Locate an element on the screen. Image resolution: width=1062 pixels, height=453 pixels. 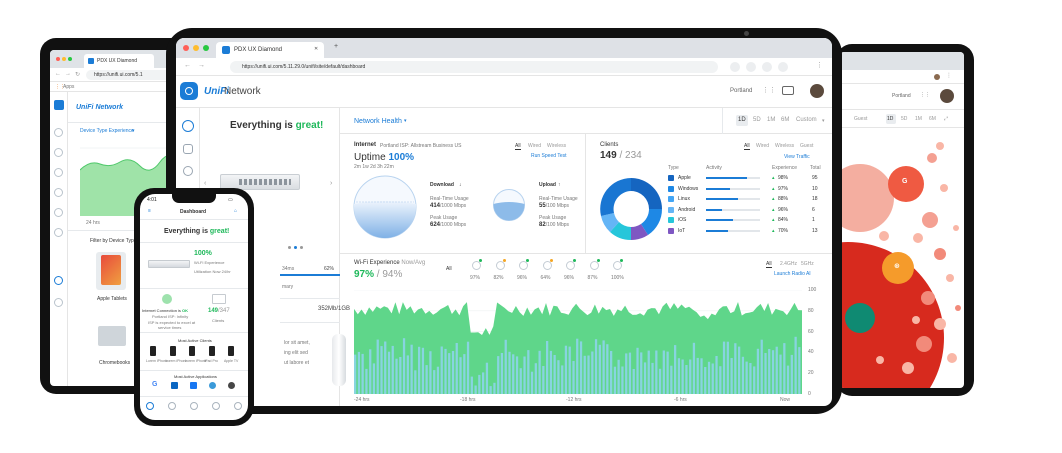
filter-all: All is located at coordinates (518, 146).